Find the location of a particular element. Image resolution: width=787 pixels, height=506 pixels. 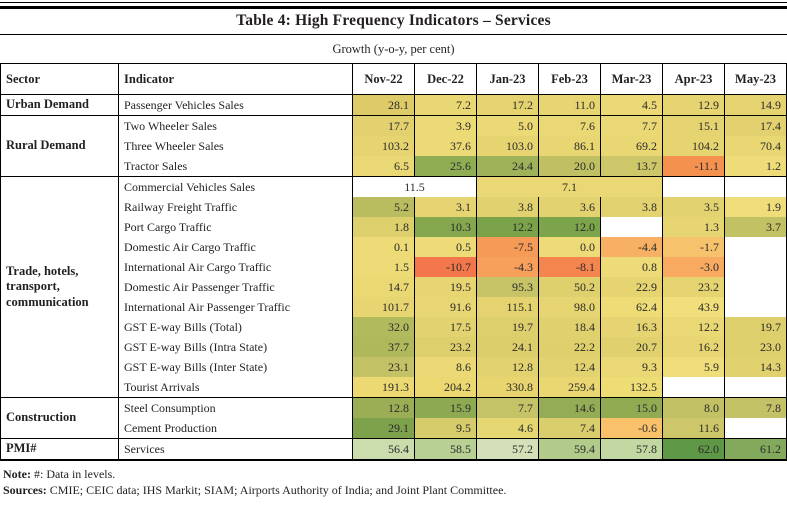

value-cell: 3.6 is located at coordinates (569, 207).